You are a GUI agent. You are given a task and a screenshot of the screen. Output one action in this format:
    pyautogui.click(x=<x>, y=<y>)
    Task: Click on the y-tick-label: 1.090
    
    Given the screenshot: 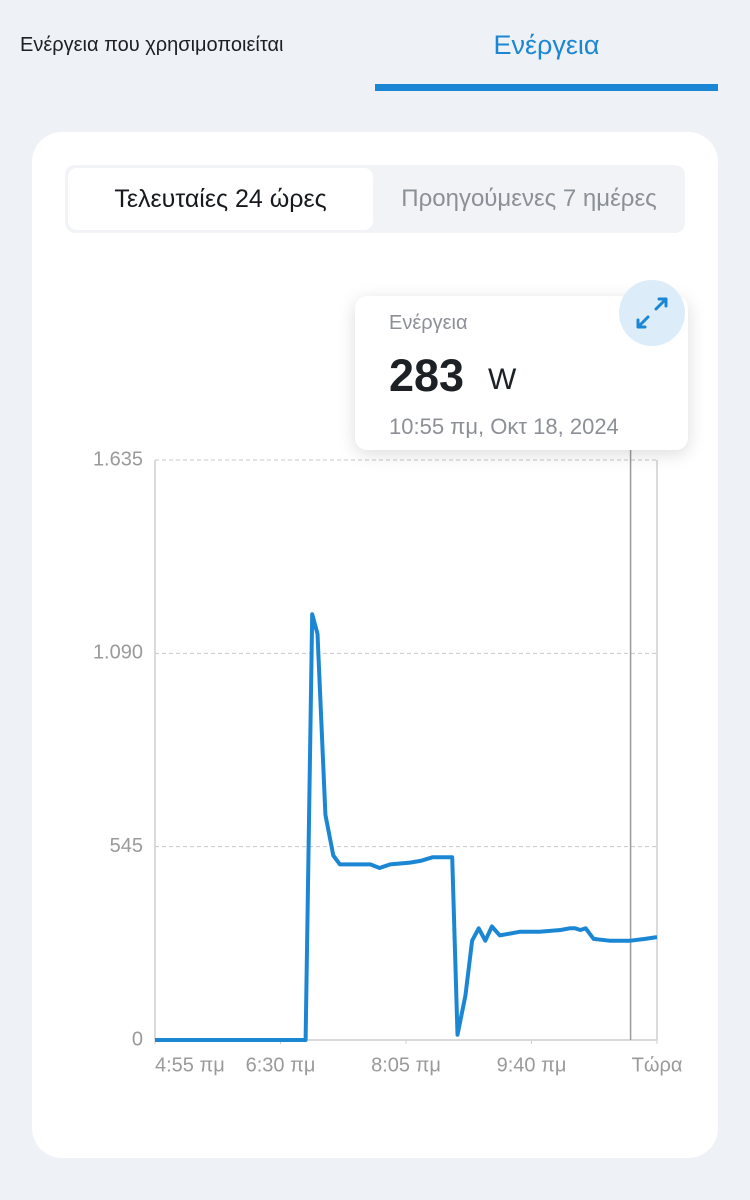 What is the action you would take?
    pyautogui.click(x=118, y=653)
    